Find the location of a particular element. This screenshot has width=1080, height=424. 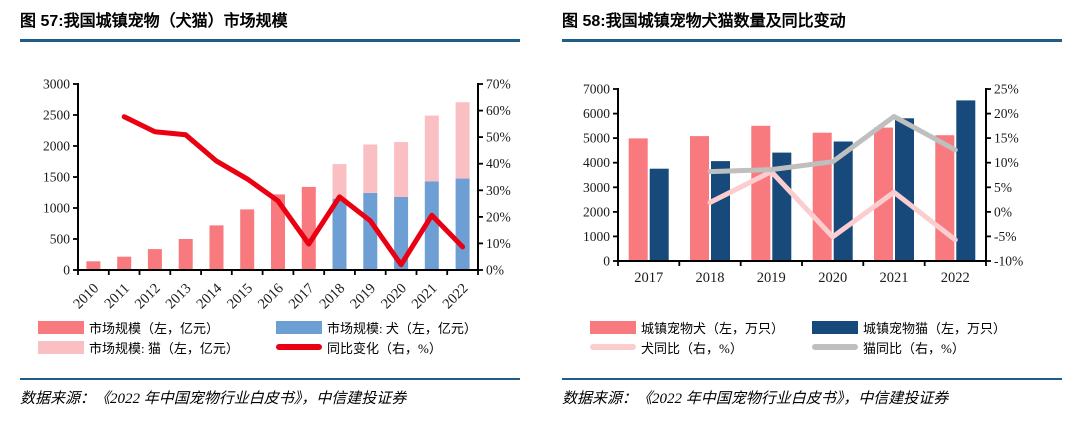

y-axis-label: 50% is located at coordinates (498, 137).